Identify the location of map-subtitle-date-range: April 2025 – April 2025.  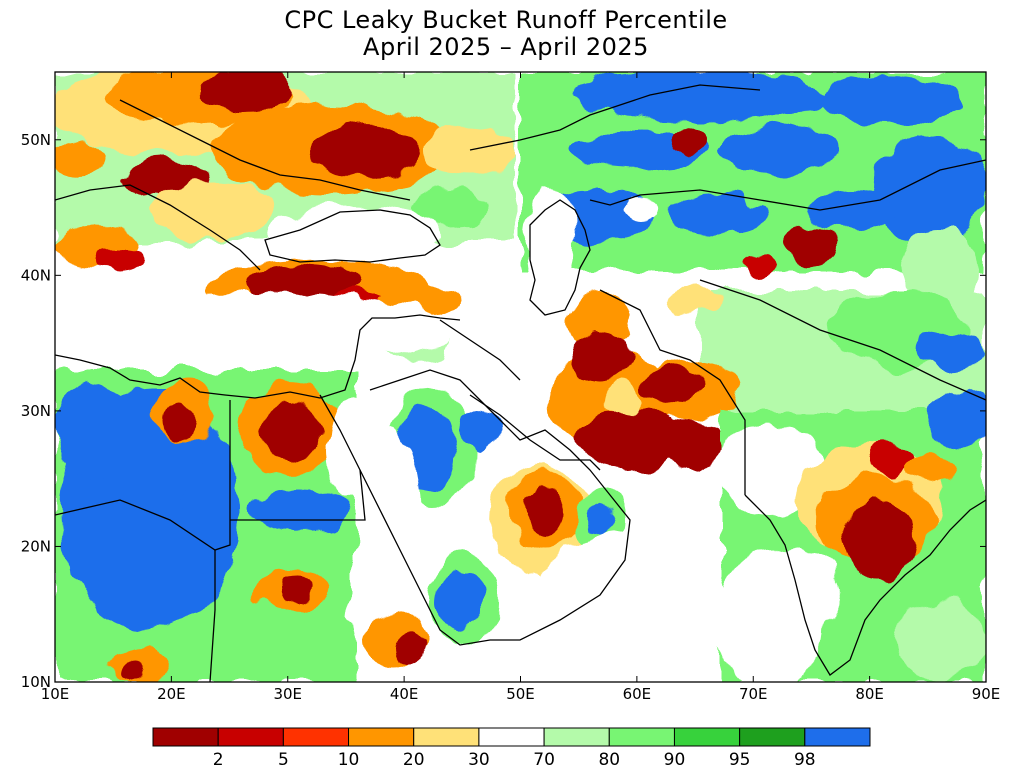
(506, 47).